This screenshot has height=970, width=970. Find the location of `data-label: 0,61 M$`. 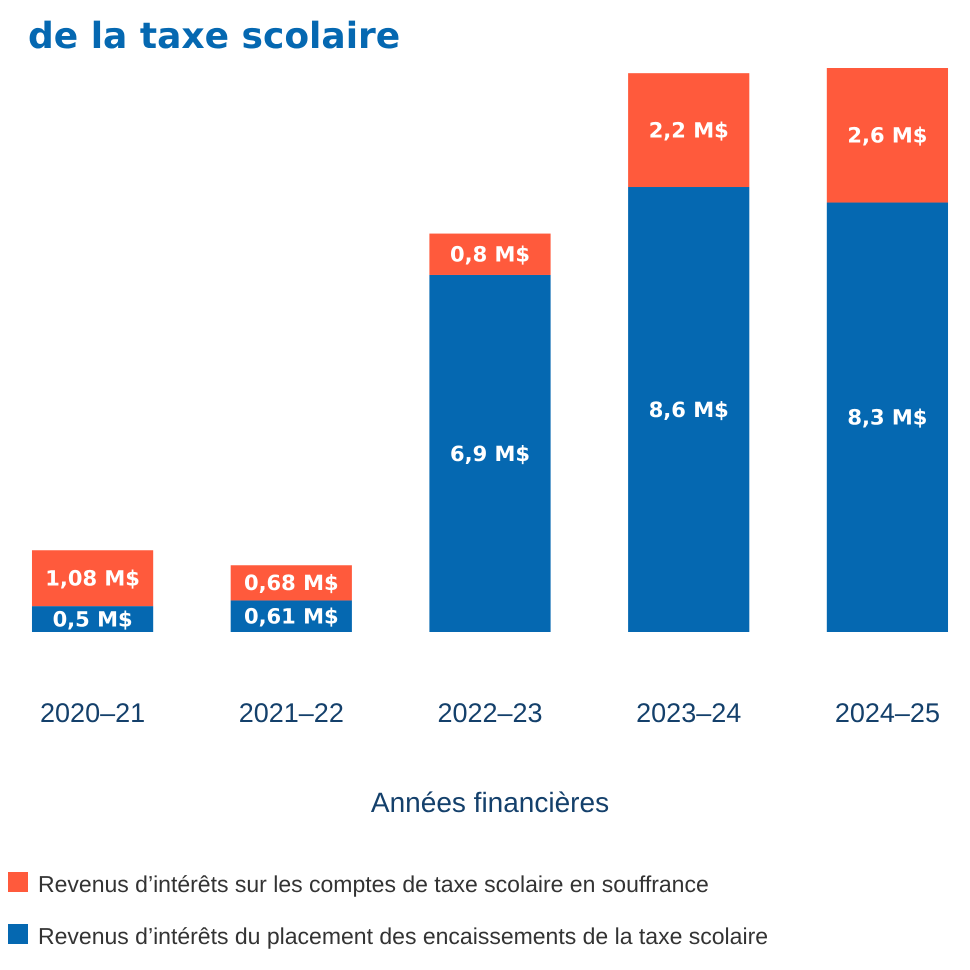

data-label: 0,61 M$ is located at coordinates (291, 616).